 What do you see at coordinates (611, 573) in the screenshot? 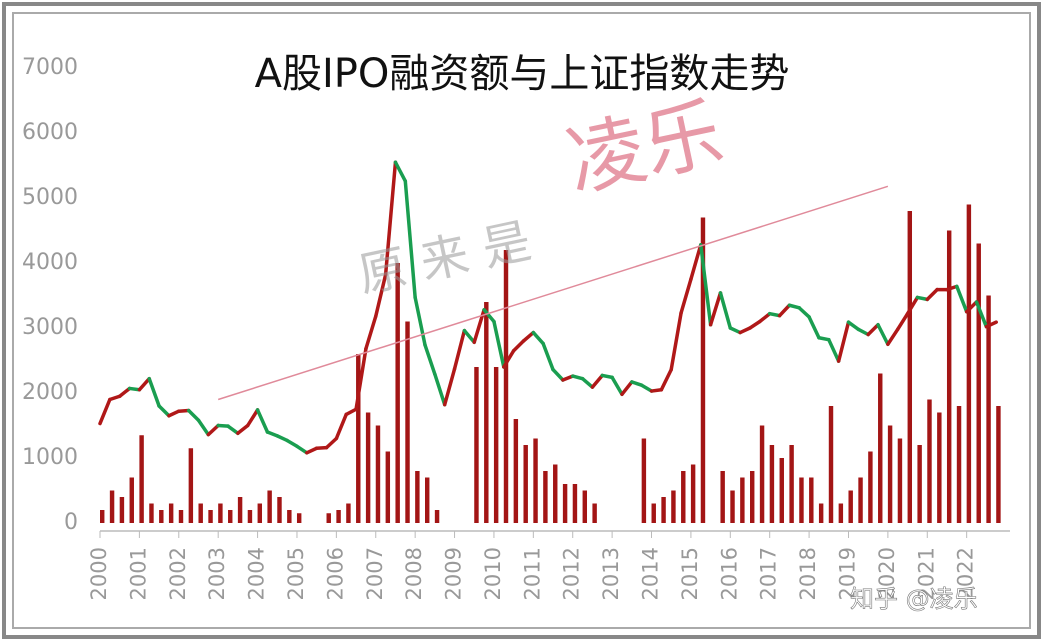
I see `x-tick-label: 2013` at bounding box center [611, 573].